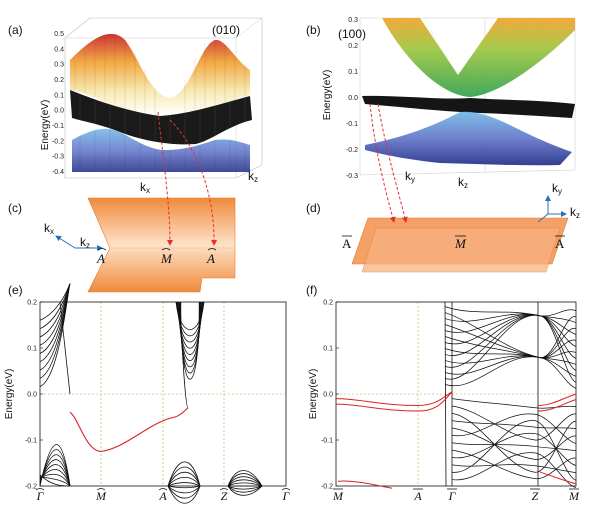 This screenshot has width=592, height=514. I want to click on panel-b-ytick: -0.1, so click(352, 124).